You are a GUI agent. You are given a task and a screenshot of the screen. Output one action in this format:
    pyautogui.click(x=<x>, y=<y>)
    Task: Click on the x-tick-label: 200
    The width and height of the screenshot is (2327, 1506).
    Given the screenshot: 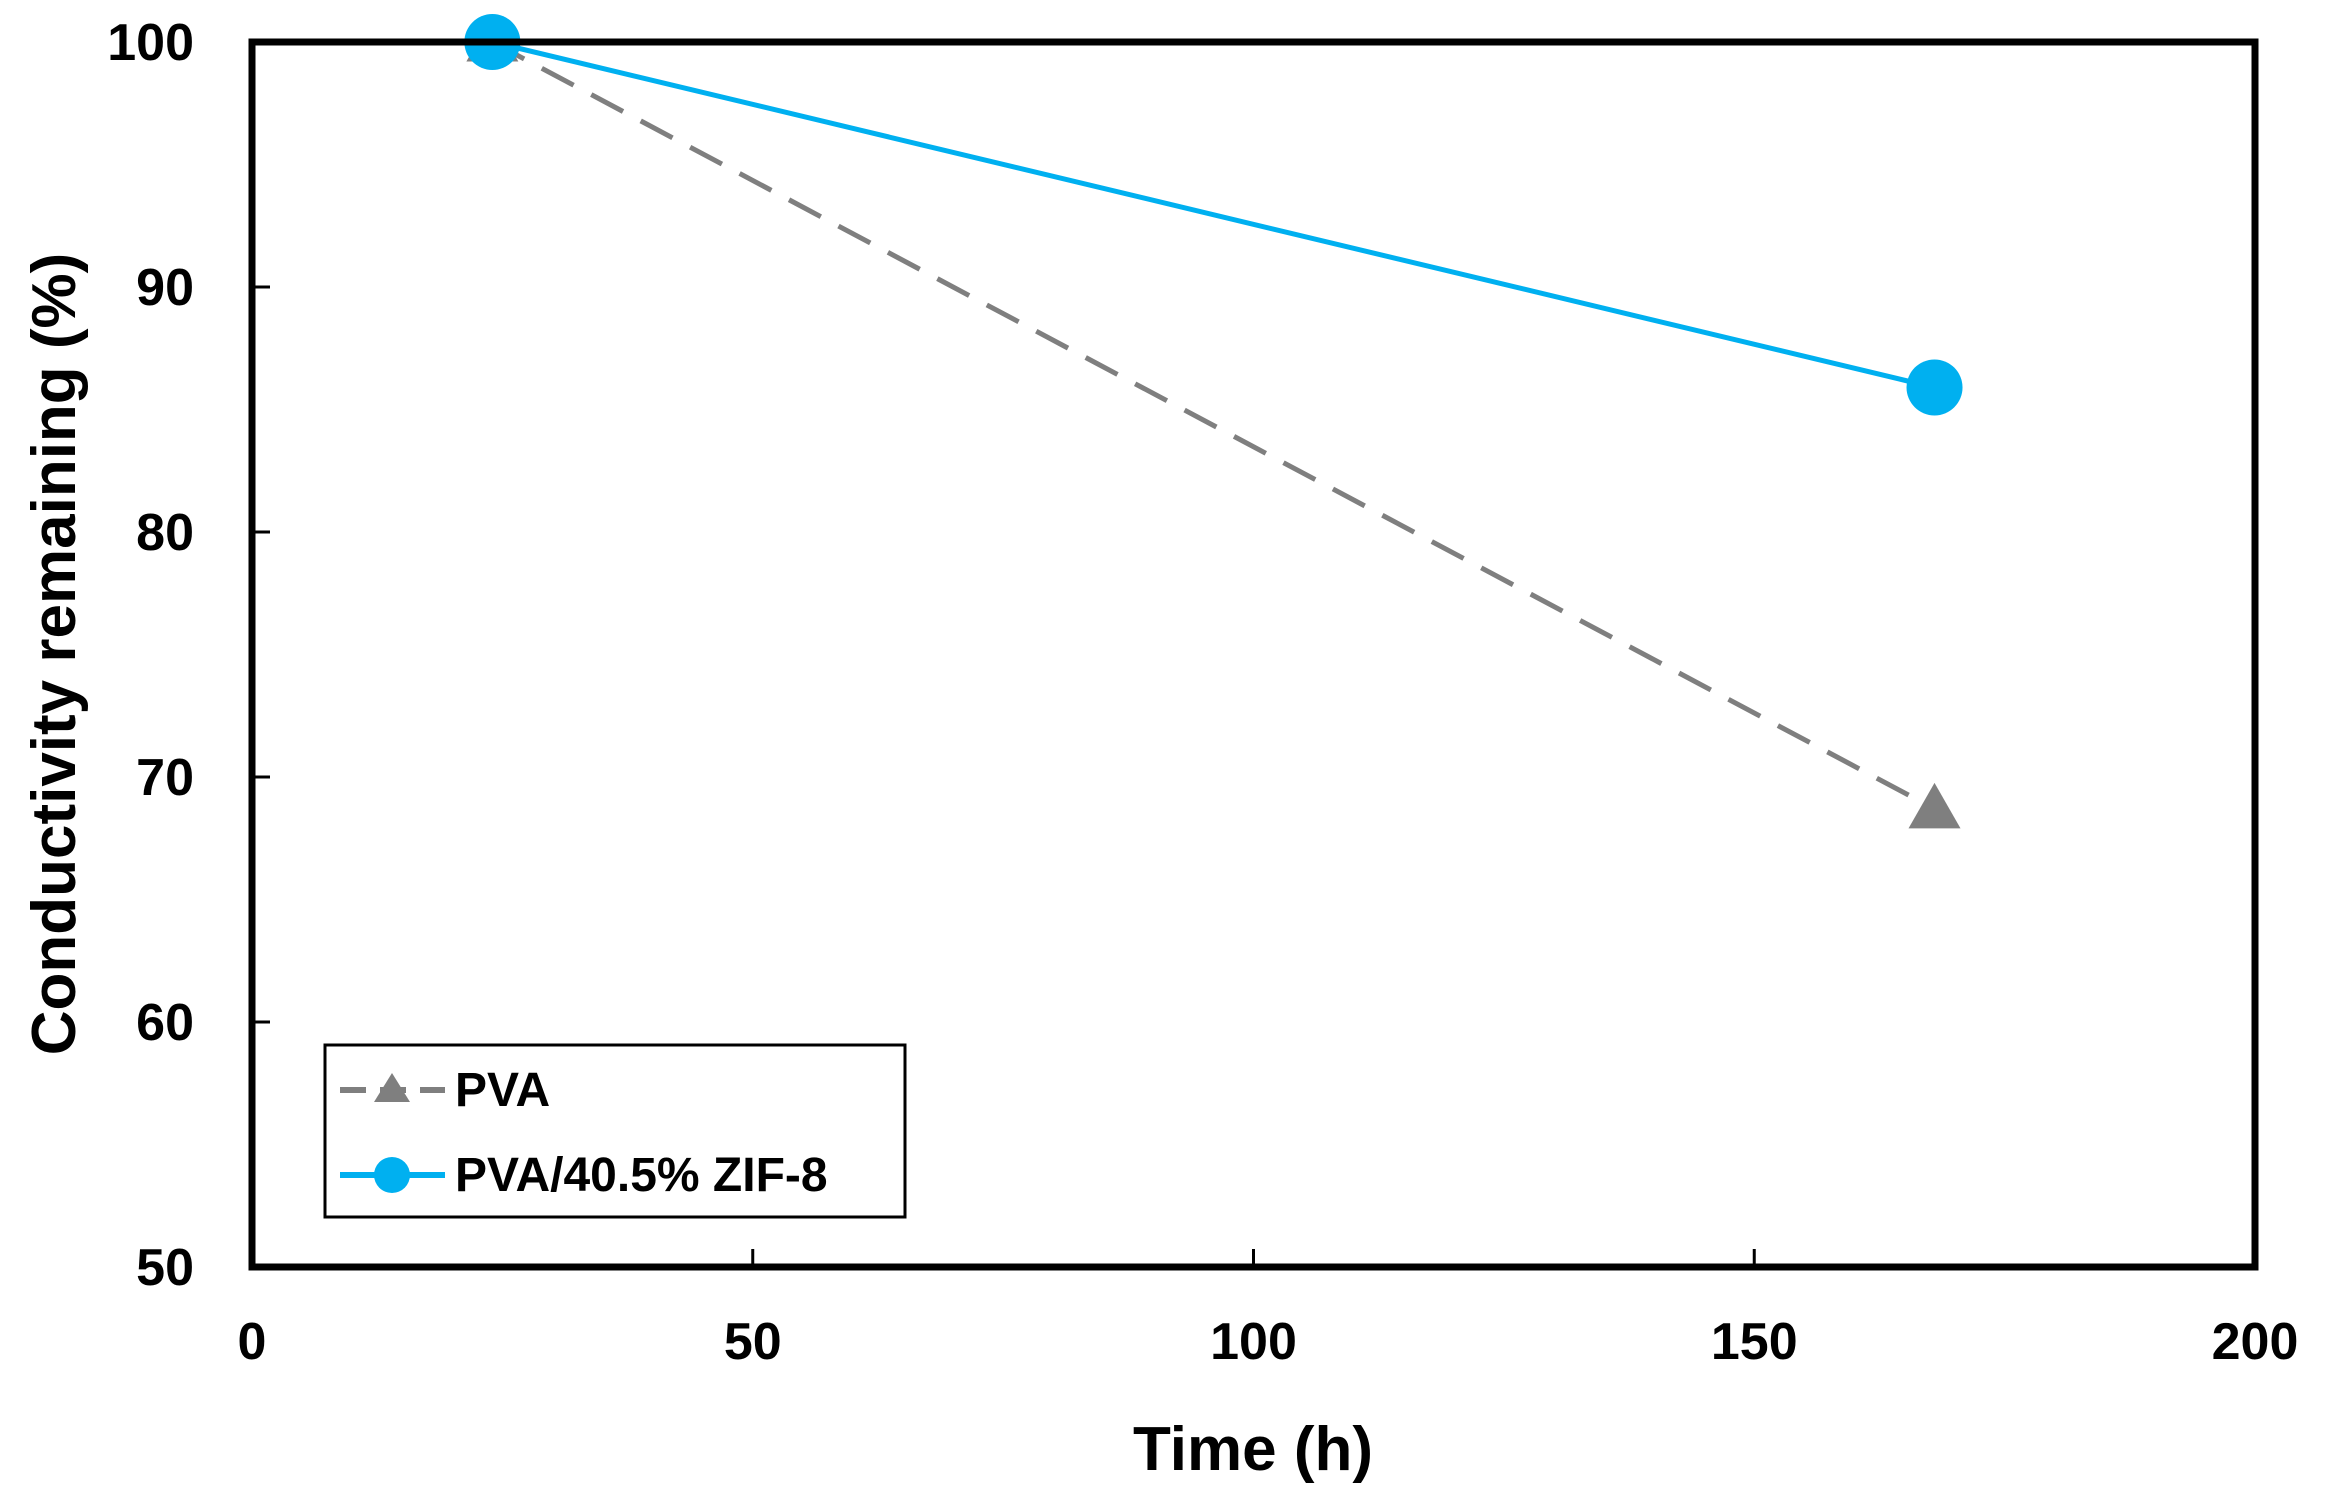 What is the action you would take?
    pyautogui.click(x=2255, y=1342)
    